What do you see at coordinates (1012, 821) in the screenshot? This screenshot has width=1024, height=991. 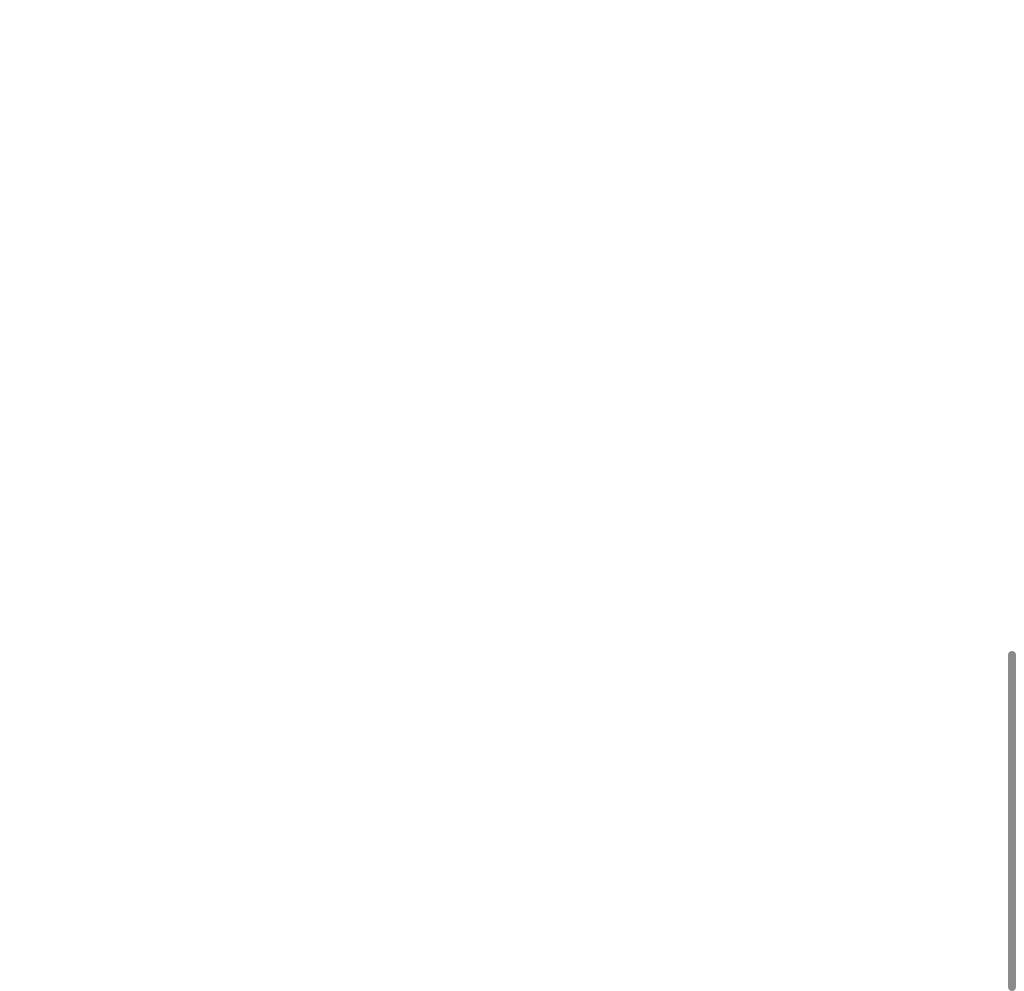 I see `scrollbar-thumb` at bounding box center [1012, 821].